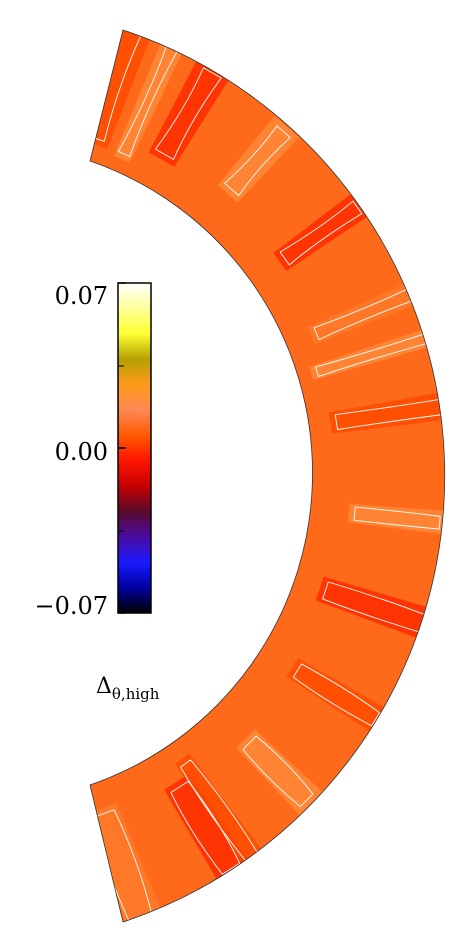 The width and height of the screenshot is (472, 944). I want to click on colorbar-min-label: −0.07, so click(71, 606).